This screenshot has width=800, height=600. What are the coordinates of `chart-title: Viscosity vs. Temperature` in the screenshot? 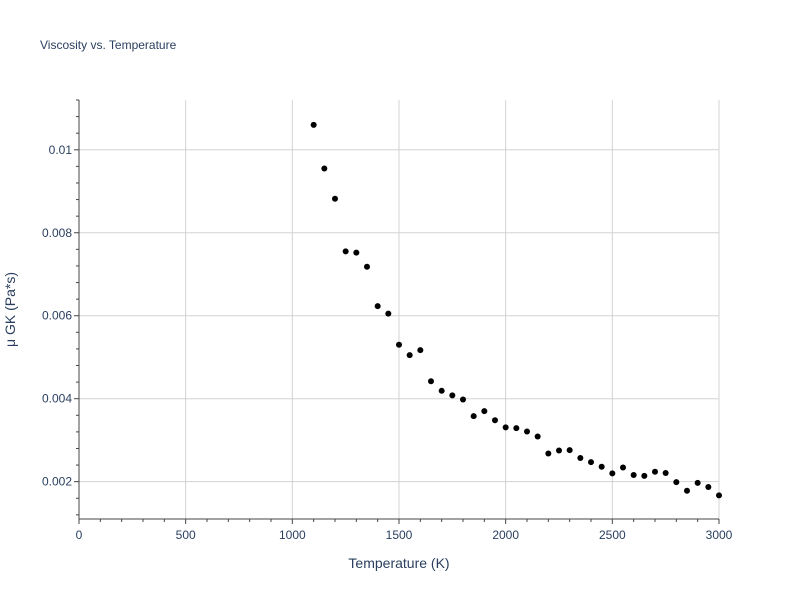 It's located at (108, 45).